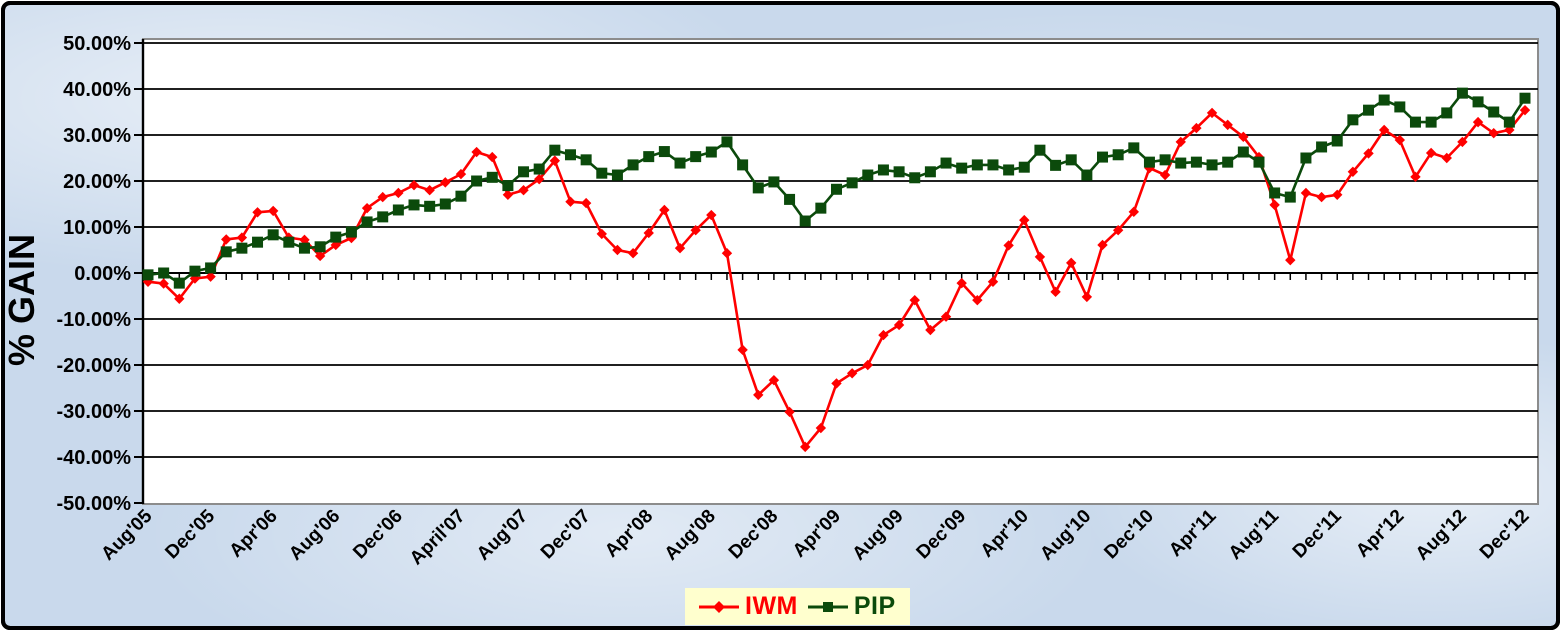  What do you see at coordinates (97, 136) in the screenshot?
I see `y-tick-label: 30.00%` at bounding box center [97, 136].